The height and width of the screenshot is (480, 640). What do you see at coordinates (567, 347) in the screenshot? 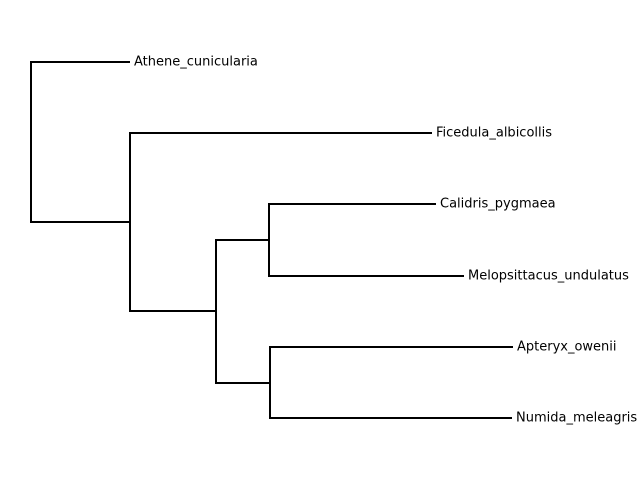
I see `leaf-label-apteryx-owenii: Apteryx_owenii` at bounding box center [567, 347].